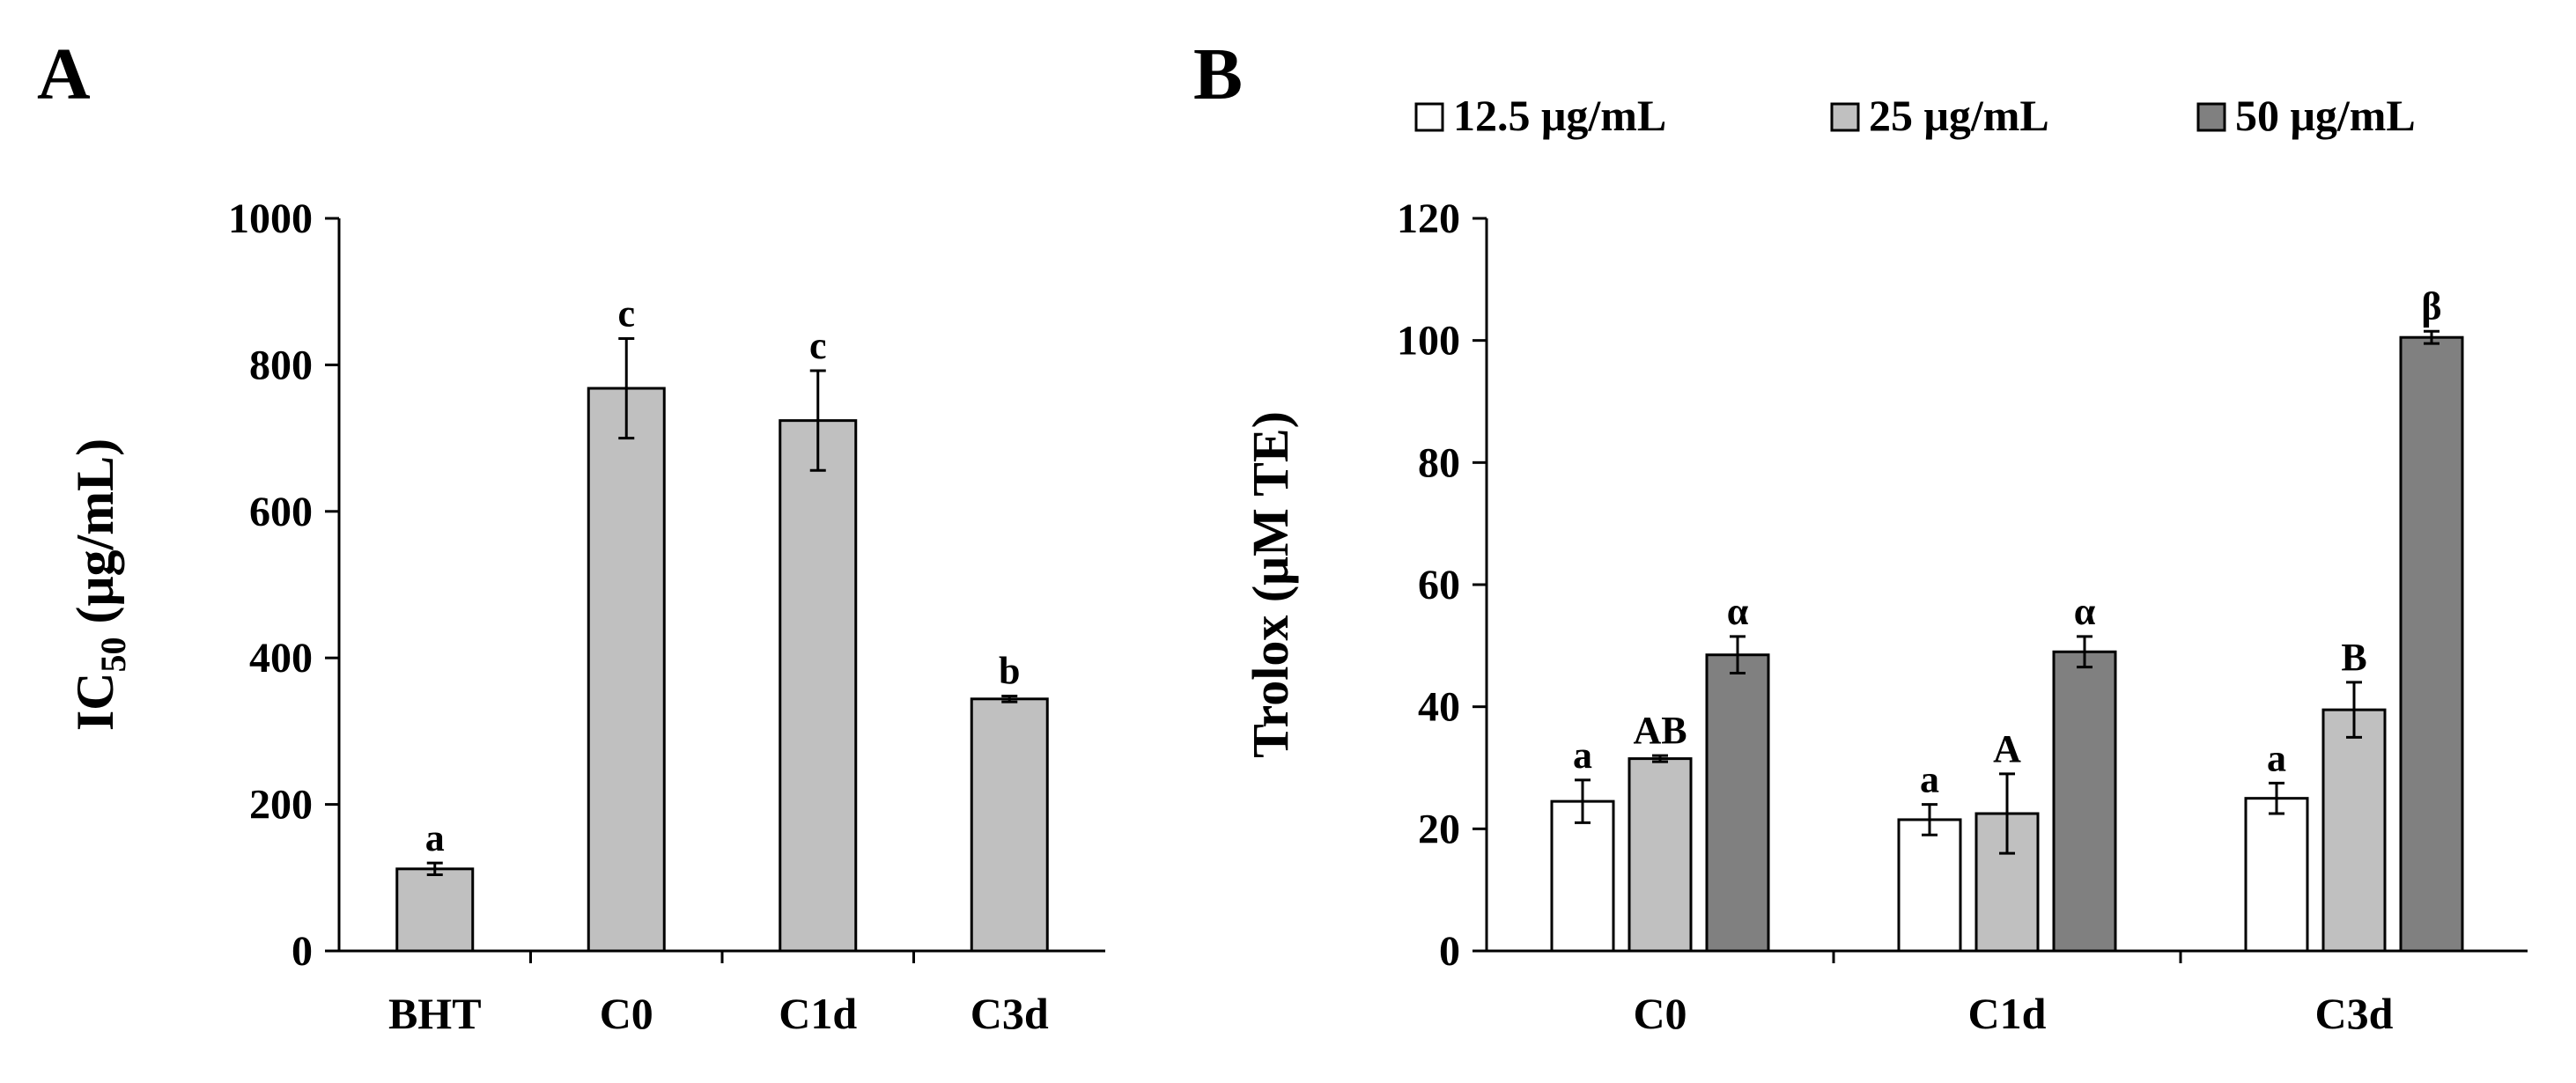 The width and height of the screenshot is (2576, 1083). Describe the element at coordinates (281, 658) in the screenshot. I see `y-tick-label-a-2: 400` at that location.